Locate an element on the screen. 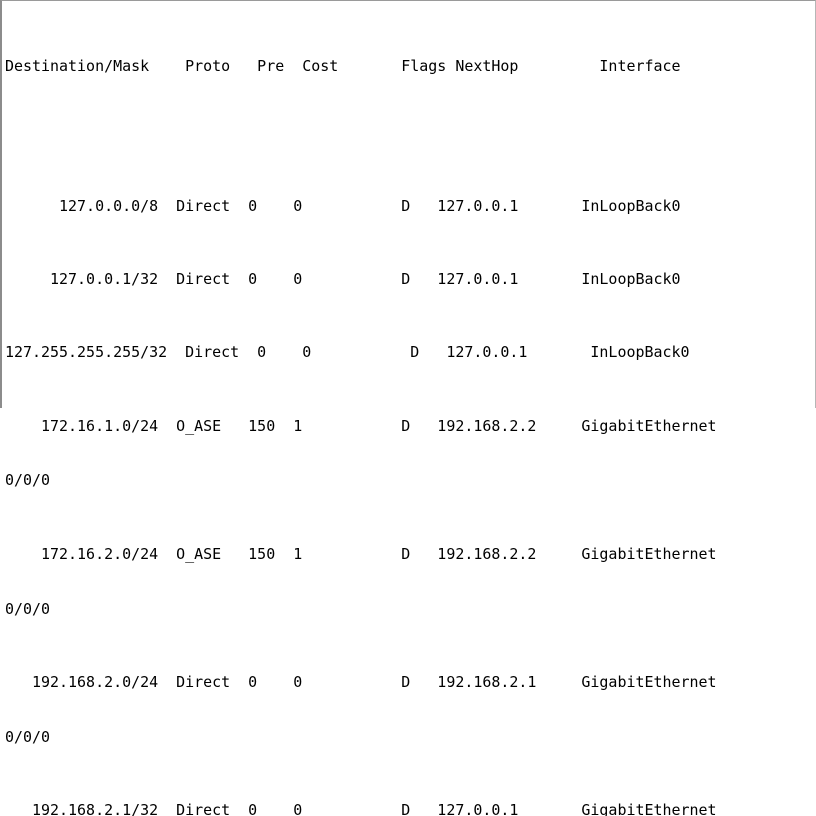  header-body-spacer is located at coordinates (404, 136).